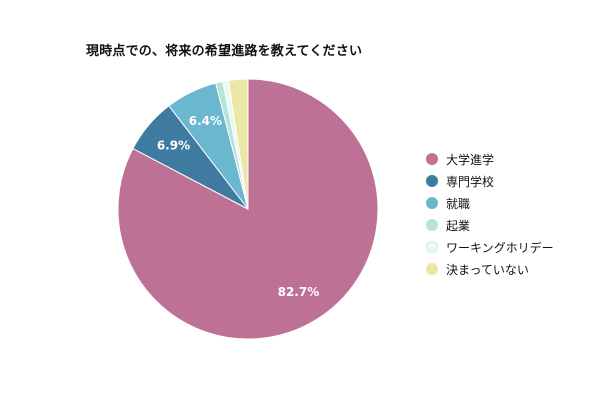 This screenshot has width=600, height=400. What do you see at coordinates (173, 146) in the screenshot?
I see `data-label-2: 6.9%` at bounding box center [173, 146].